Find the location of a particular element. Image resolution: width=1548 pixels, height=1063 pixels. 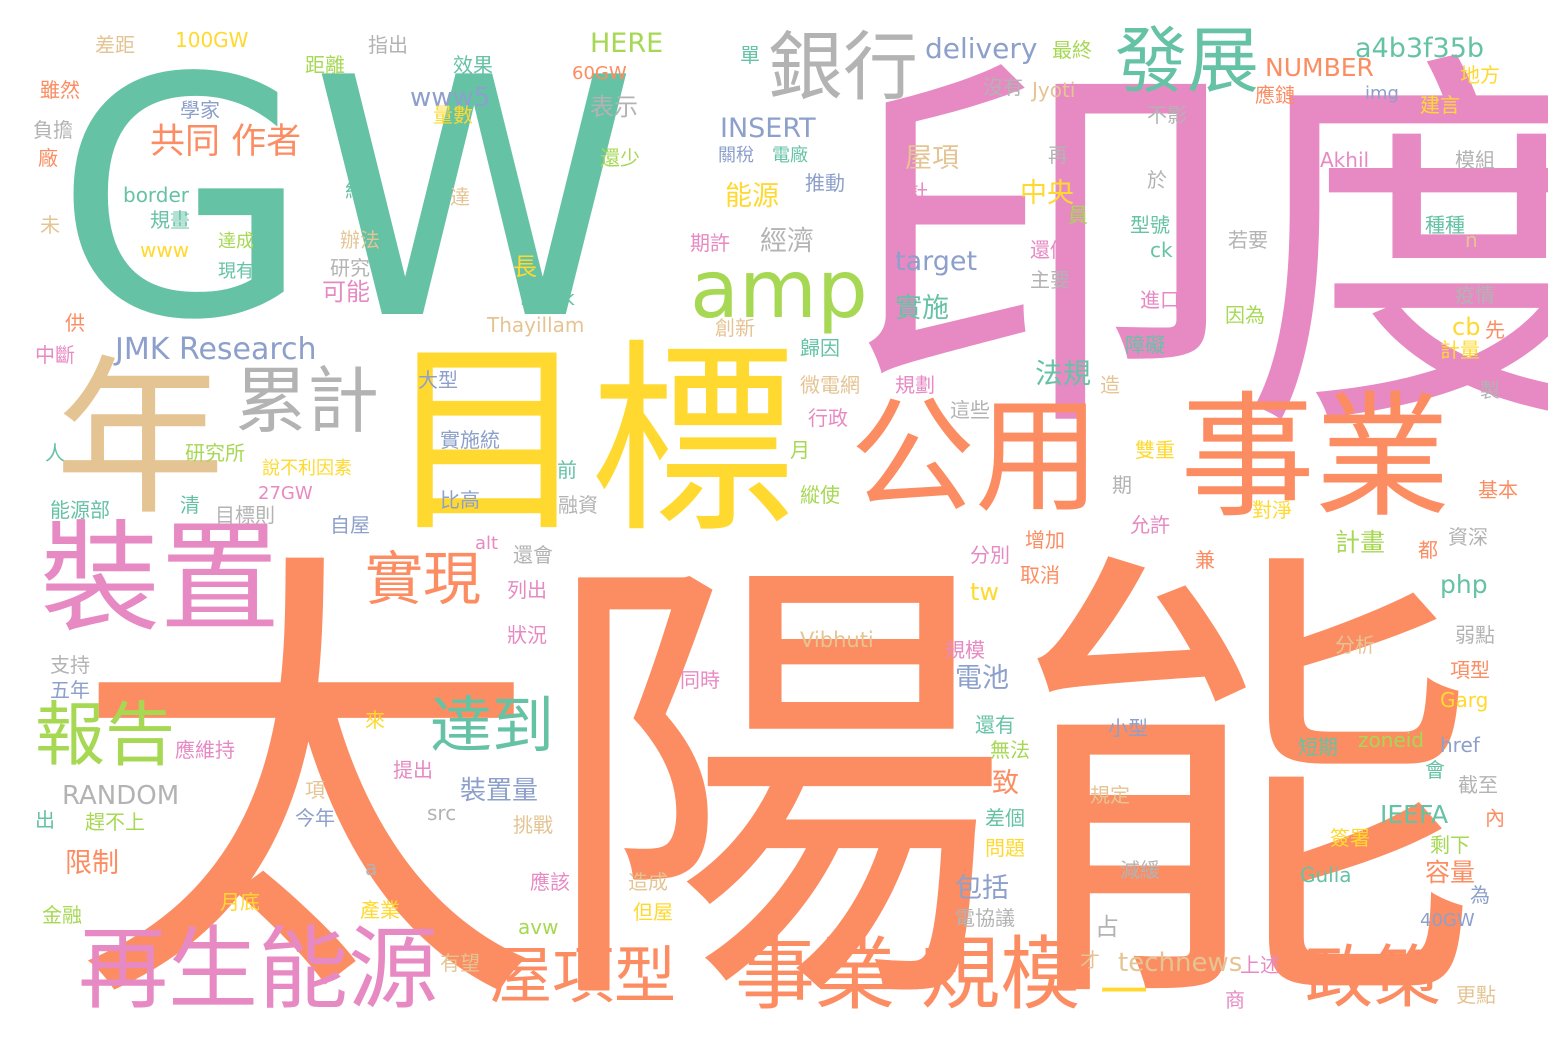

word: 前 is located at coordinates (567, 470).